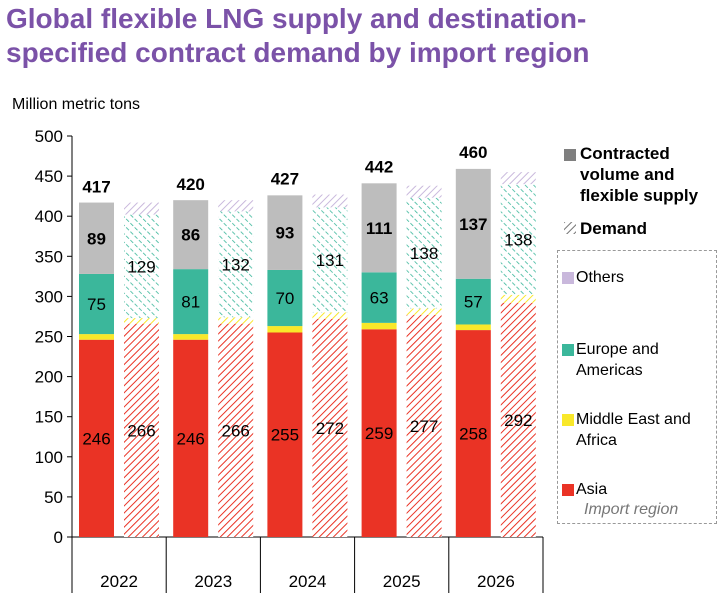  I want to click on demand-data-label-europe: 129, so click(141, 266).